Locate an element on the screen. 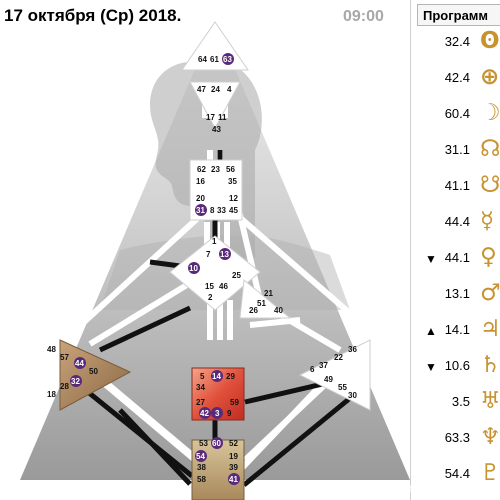 This screenshot has height=500, width=500. chart-time: 09:00 is located at coordinates (363, 16).